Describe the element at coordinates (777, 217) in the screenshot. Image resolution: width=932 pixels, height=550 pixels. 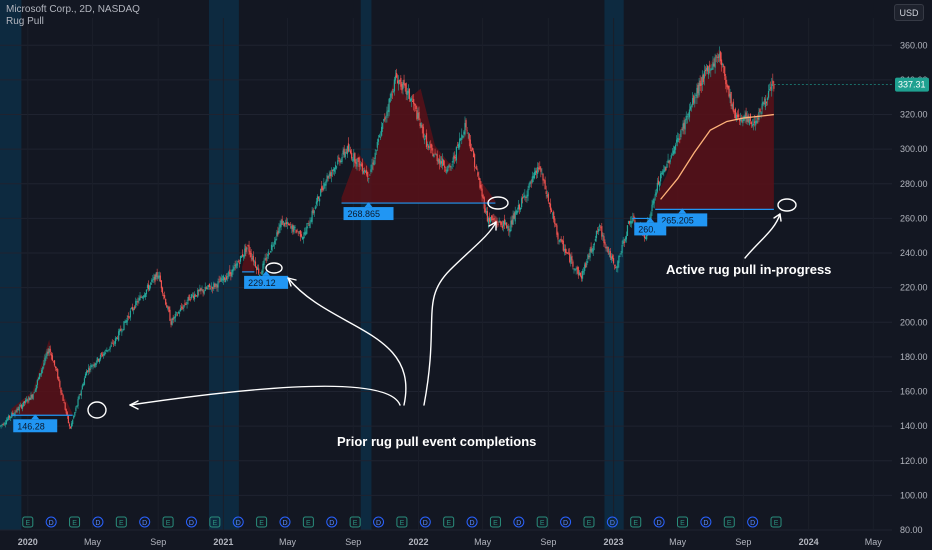
I see `annotation-arrowhead` at that location.